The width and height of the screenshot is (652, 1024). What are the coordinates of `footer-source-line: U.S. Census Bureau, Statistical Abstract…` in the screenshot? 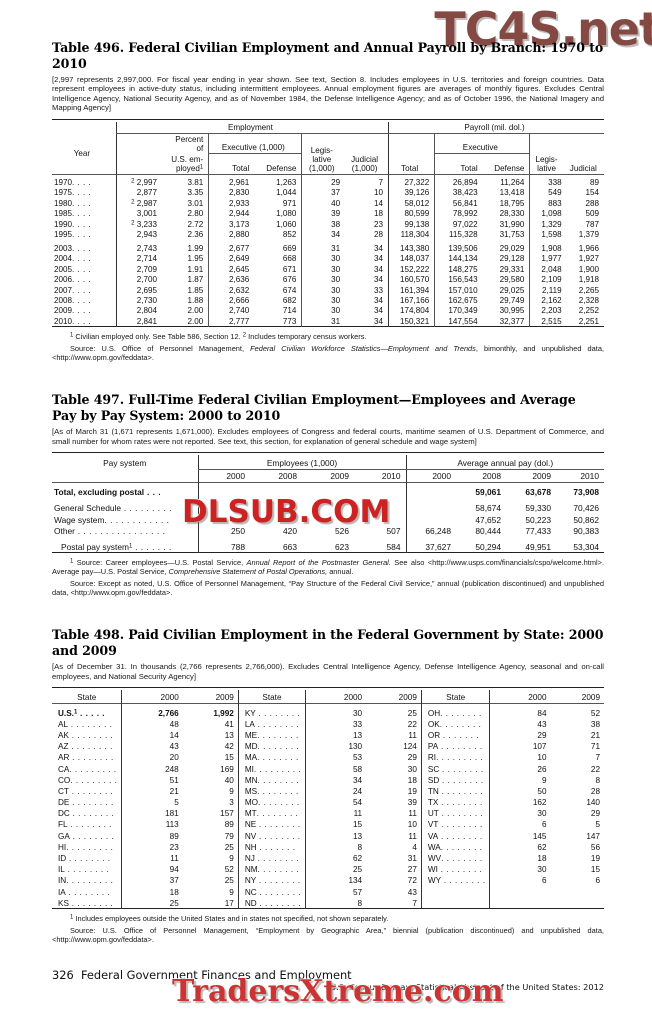 It's located at (467, 987).